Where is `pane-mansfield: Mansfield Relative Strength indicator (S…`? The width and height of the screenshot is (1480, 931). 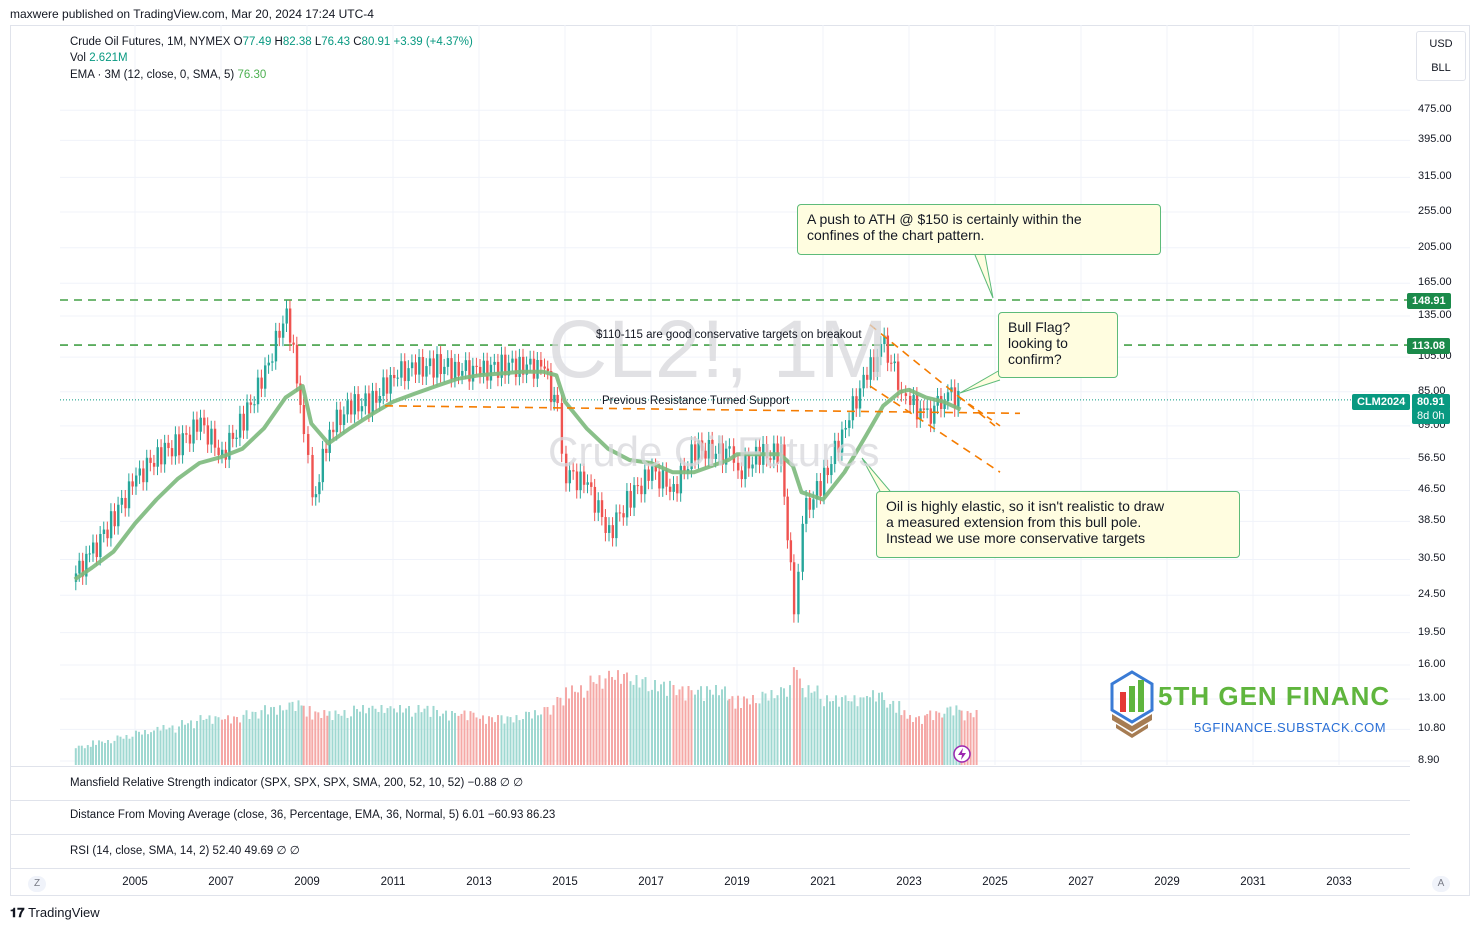
pane-mansfield: Mansfield Relative Strength indicator (S… is located at coordinates (296, 782).